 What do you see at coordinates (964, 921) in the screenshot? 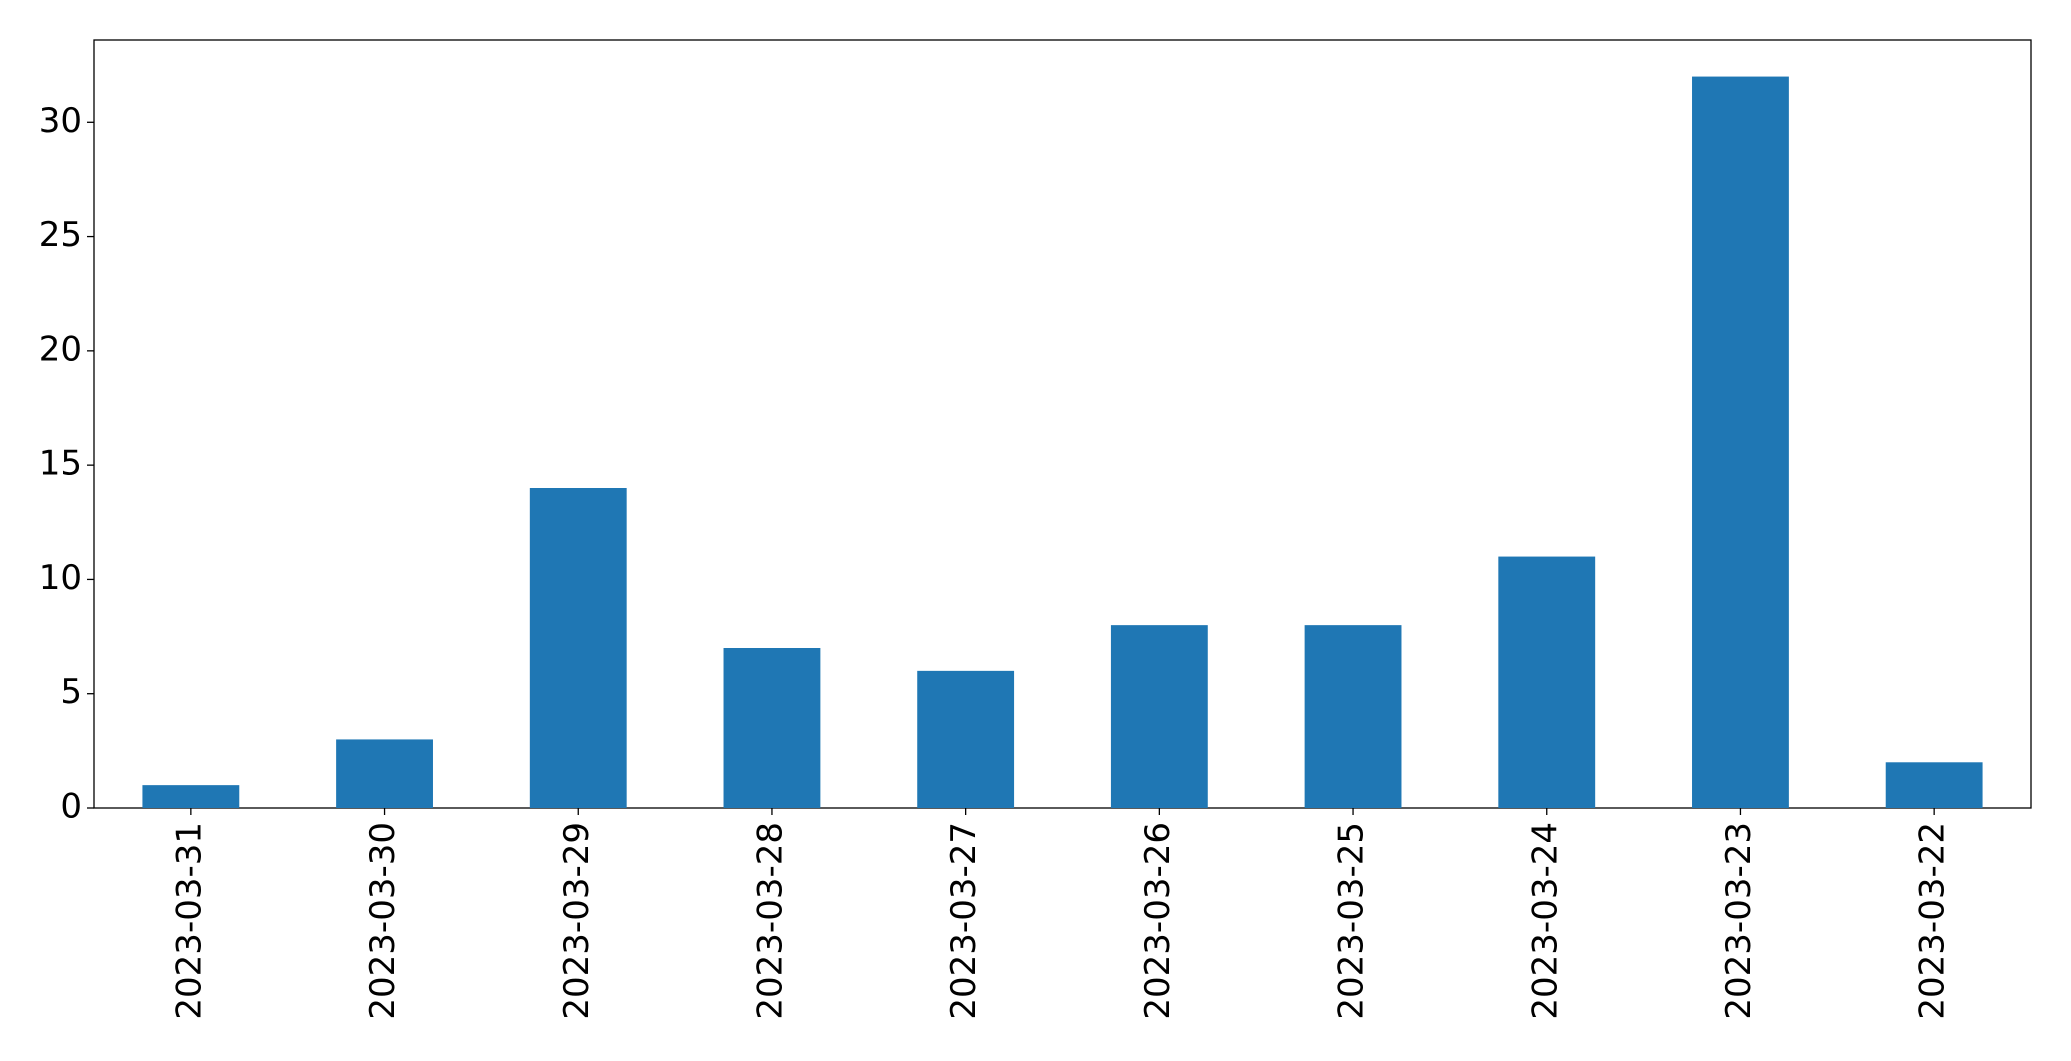
I see `x-tick-label: 2023-03-27` at bounding box center [964, 921].